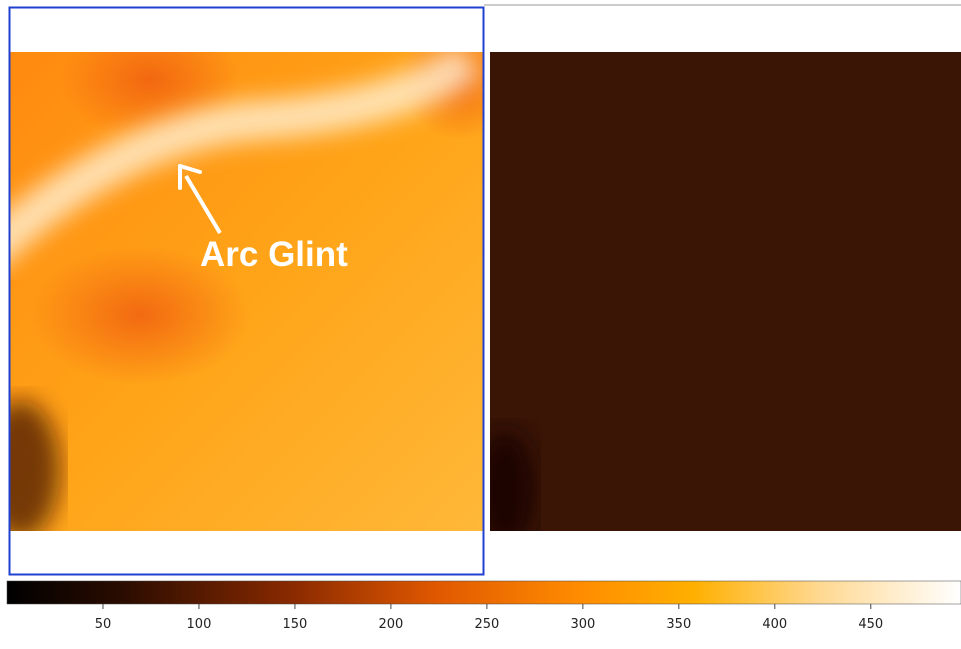 This screenshot has height=649, width=961. Describe the element at coordinates (295, 624) in the screenshot. I see `colorbar-tick-label: 150` at that location.